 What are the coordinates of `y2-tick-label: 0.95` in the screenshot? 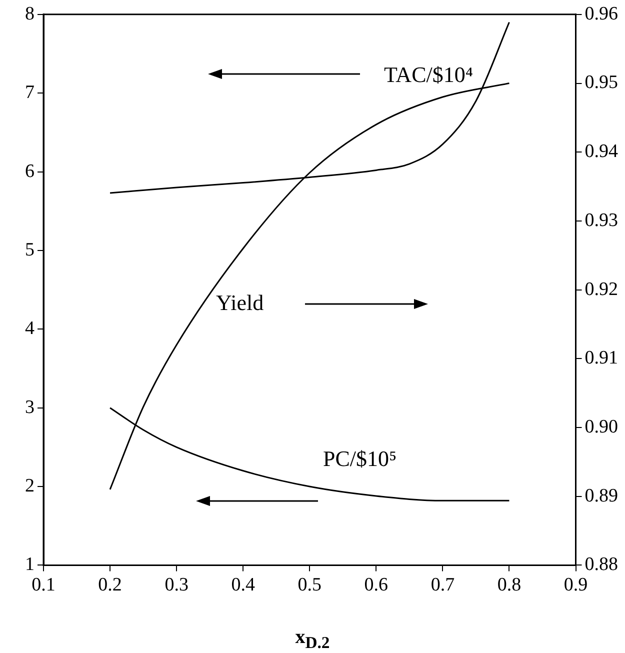 It's located at (601, 83).